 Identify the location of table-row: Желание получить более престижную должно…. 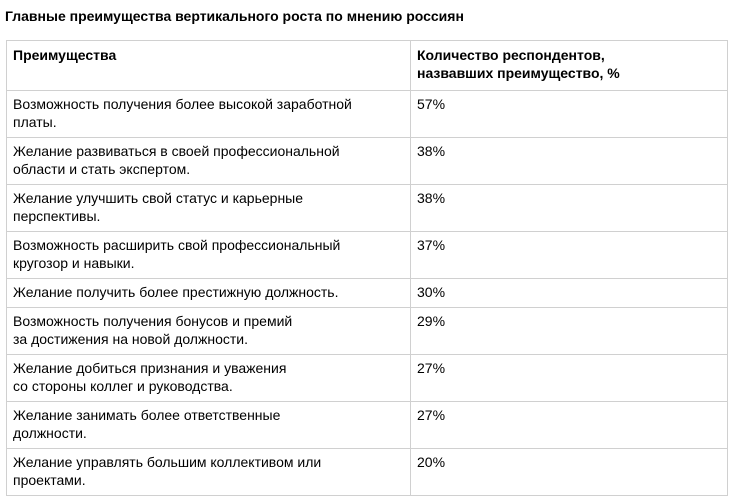
(367, 293).